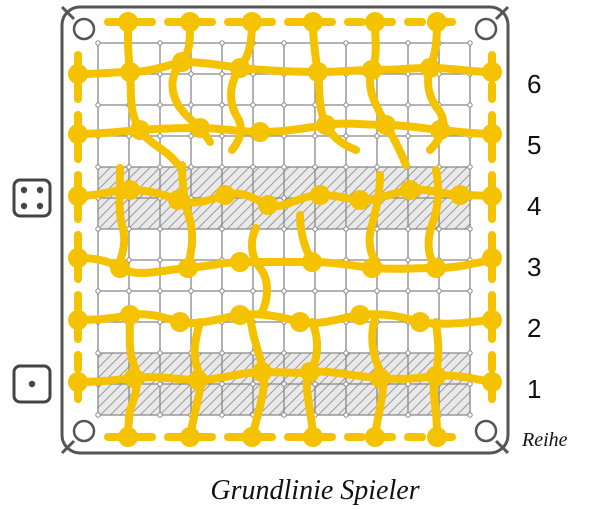 This screenshot has width=591, height=510. I want to click on row-number-5: 5, so click(534, 145).